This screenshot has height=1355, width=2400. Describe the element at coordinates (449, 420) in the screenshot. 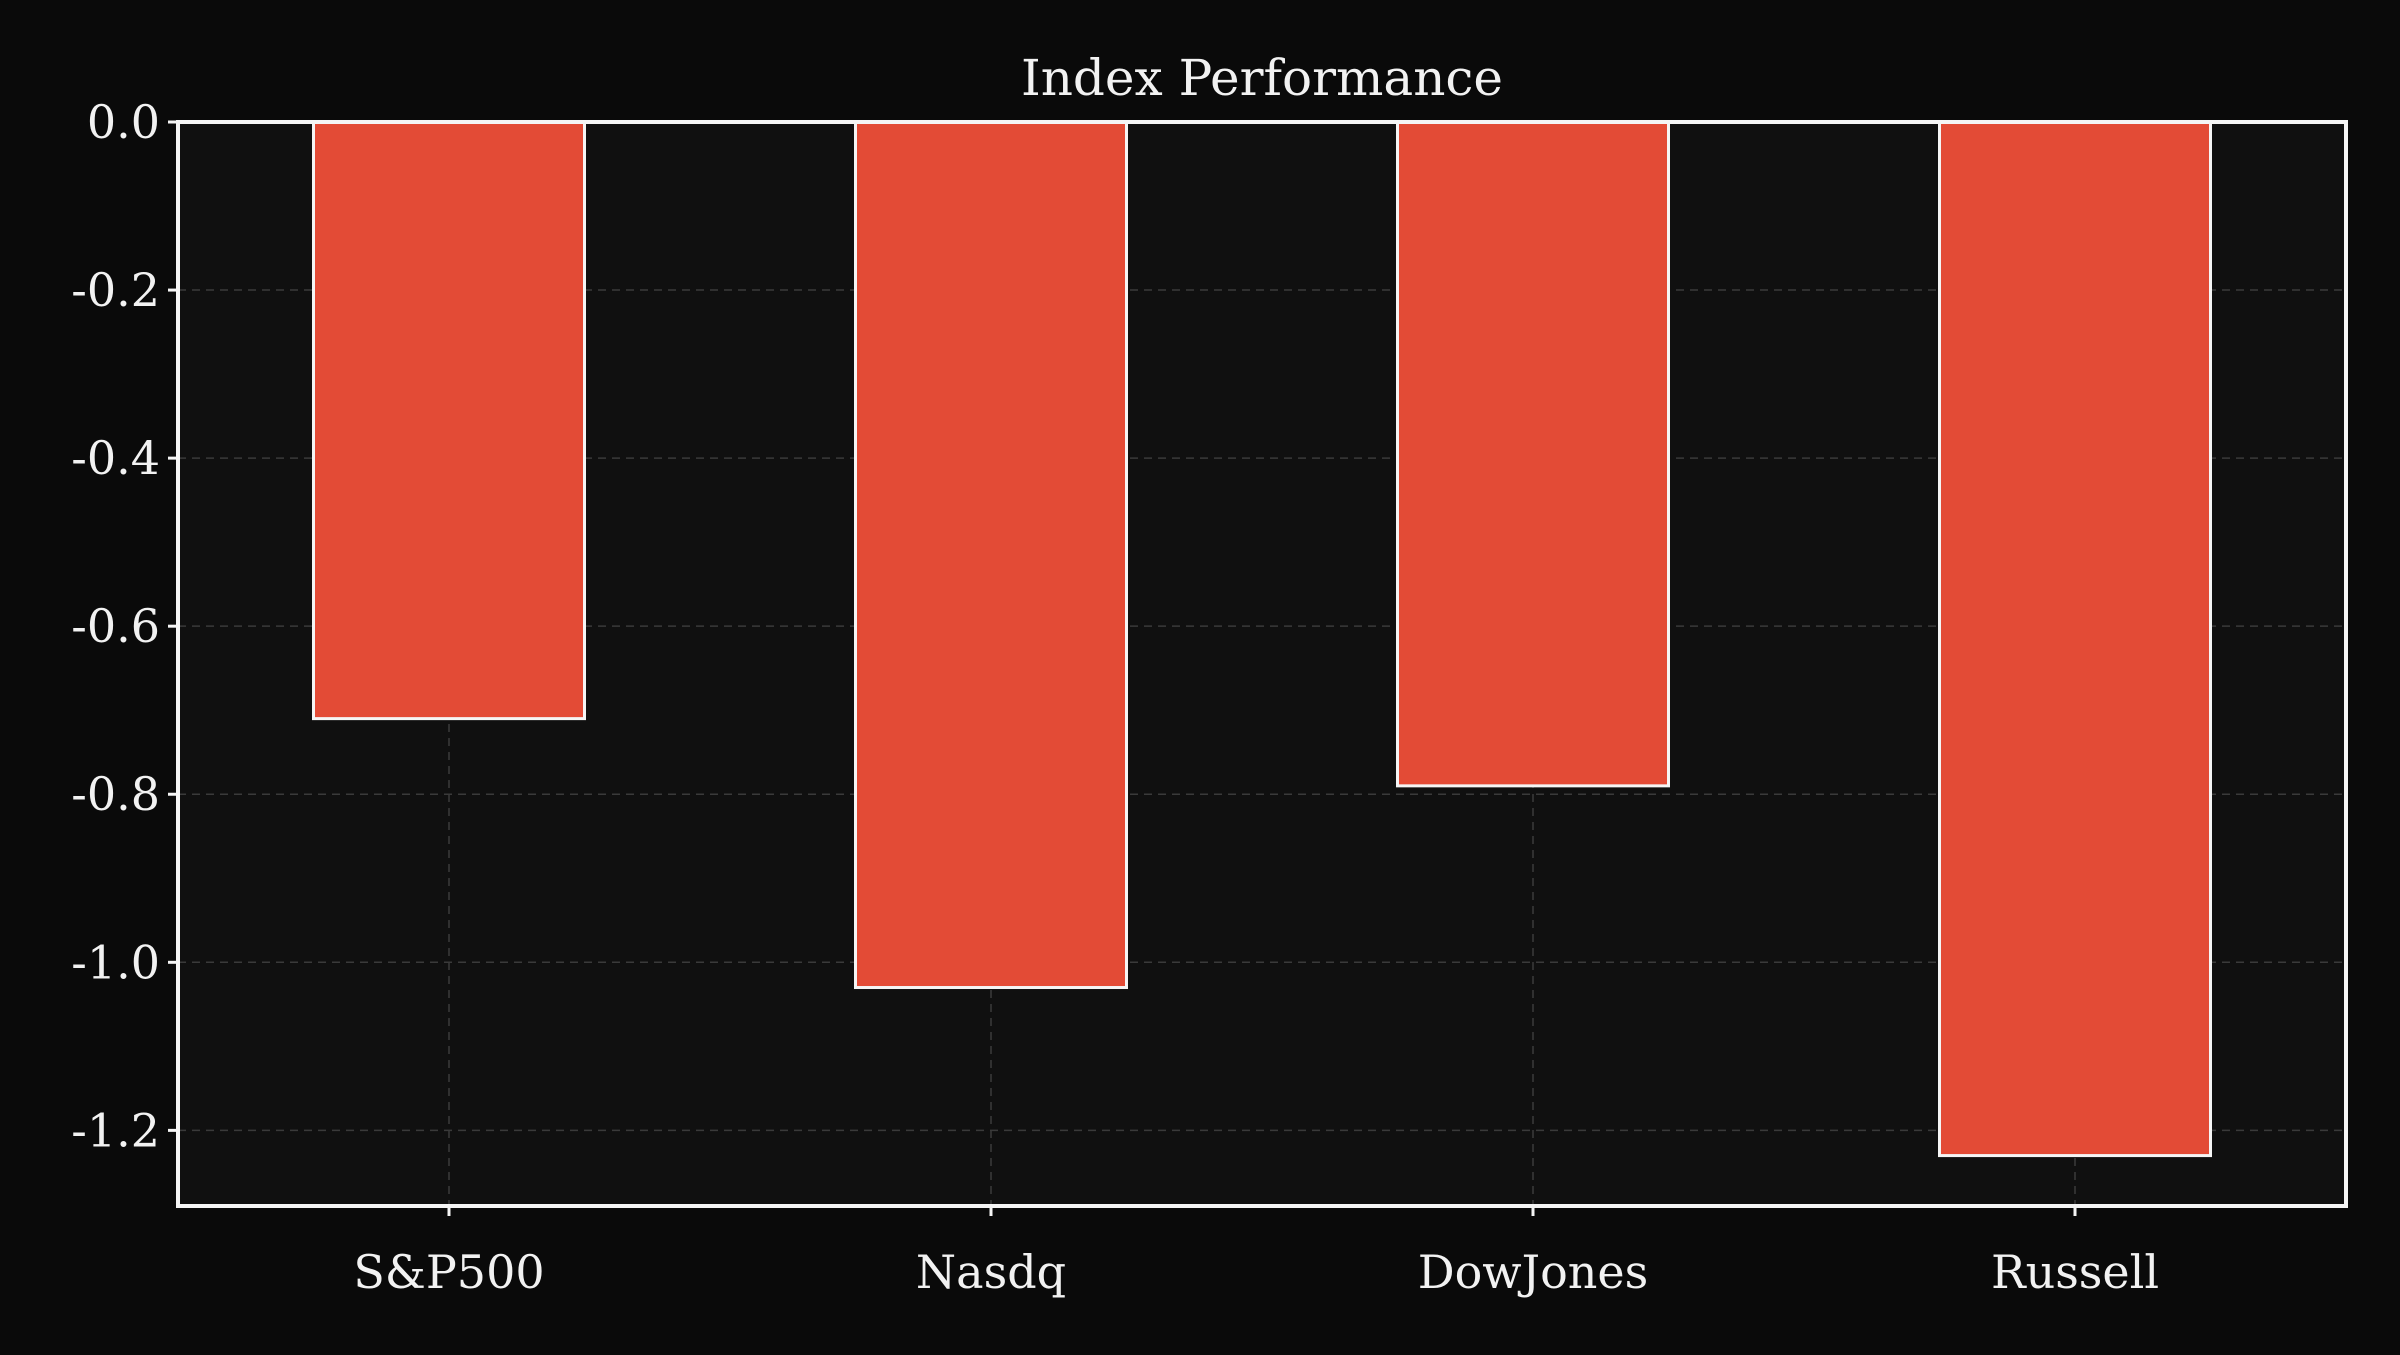

I see `bar-s-p500` at that location.